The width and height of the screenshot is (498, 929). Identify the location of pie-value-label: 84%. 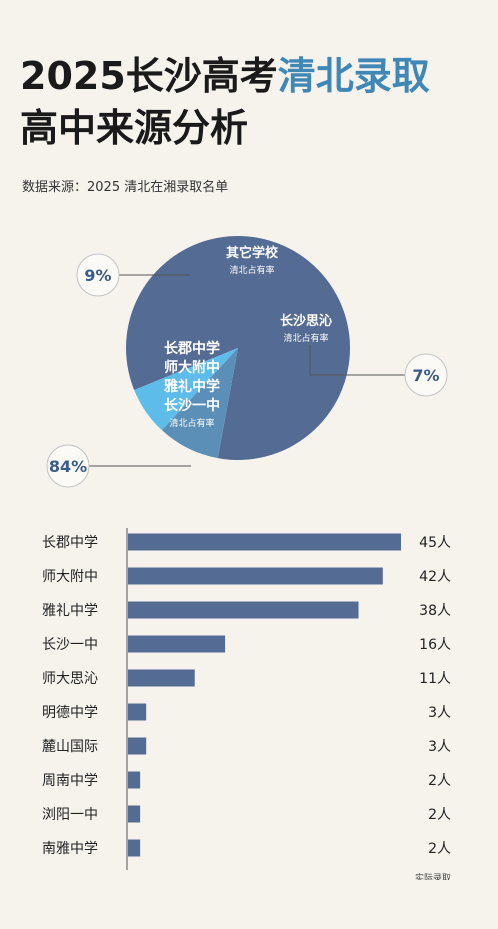
(68, 466).